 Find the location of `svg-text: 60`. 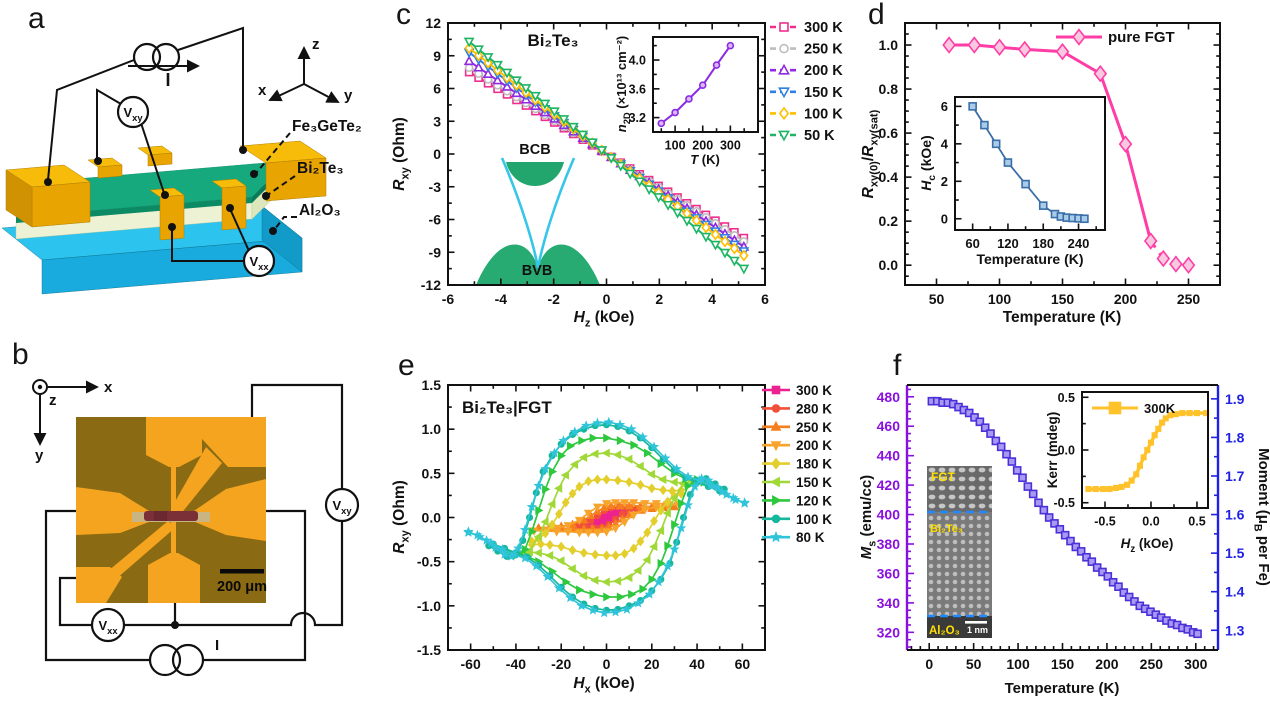

svg-text: 60 is located at coordinates (972, 243).